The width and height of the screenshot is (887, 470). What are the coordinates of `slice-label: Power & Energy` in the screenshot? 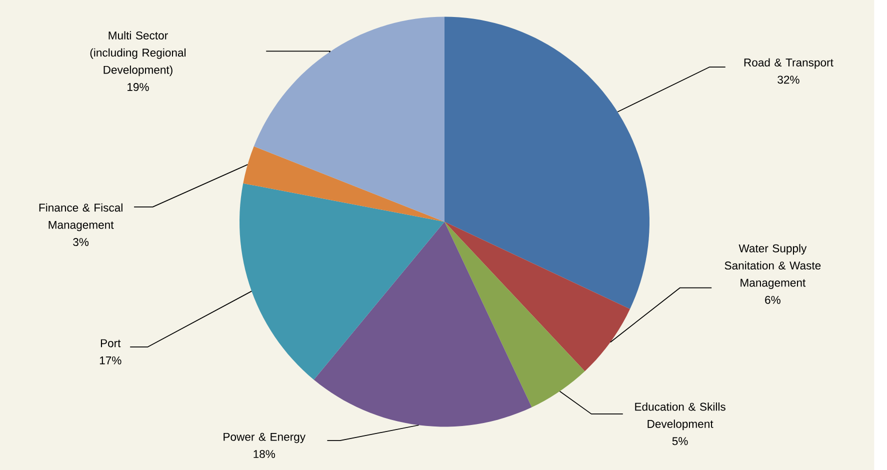 It's located at (265, 438).